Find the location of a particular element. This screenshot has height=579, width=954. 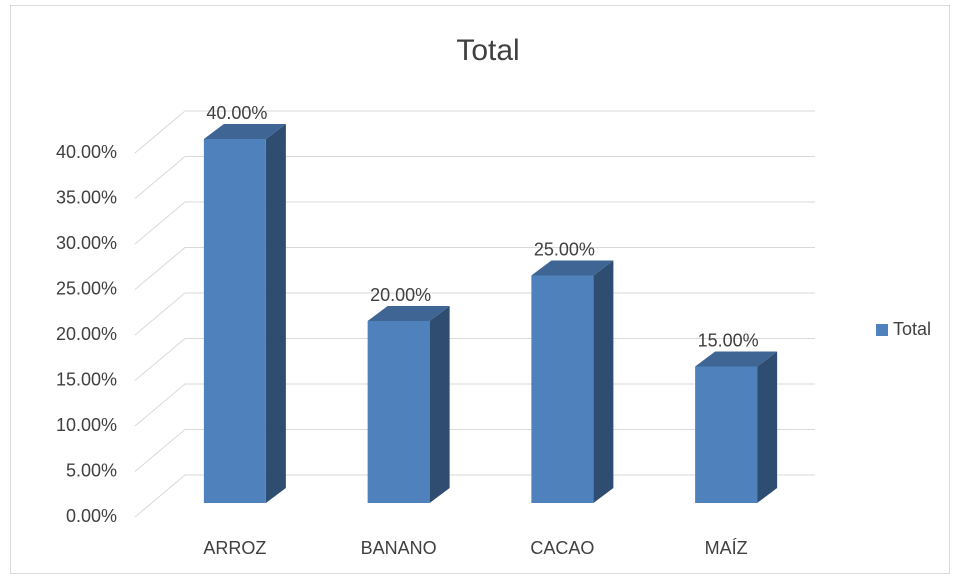

data-label: 15.00% is located at coordinates (728, 340).